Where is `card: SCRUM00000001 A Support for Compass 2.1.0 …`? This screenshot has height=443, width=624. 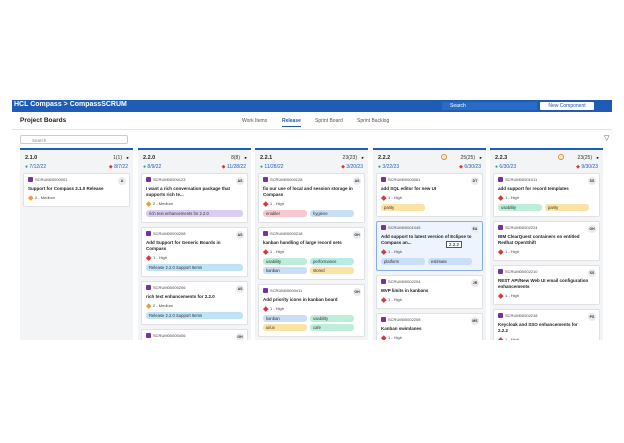 card: SCRUM00000001 A Support for Compass 2.1.0 … is located at coordinates (76, 190).